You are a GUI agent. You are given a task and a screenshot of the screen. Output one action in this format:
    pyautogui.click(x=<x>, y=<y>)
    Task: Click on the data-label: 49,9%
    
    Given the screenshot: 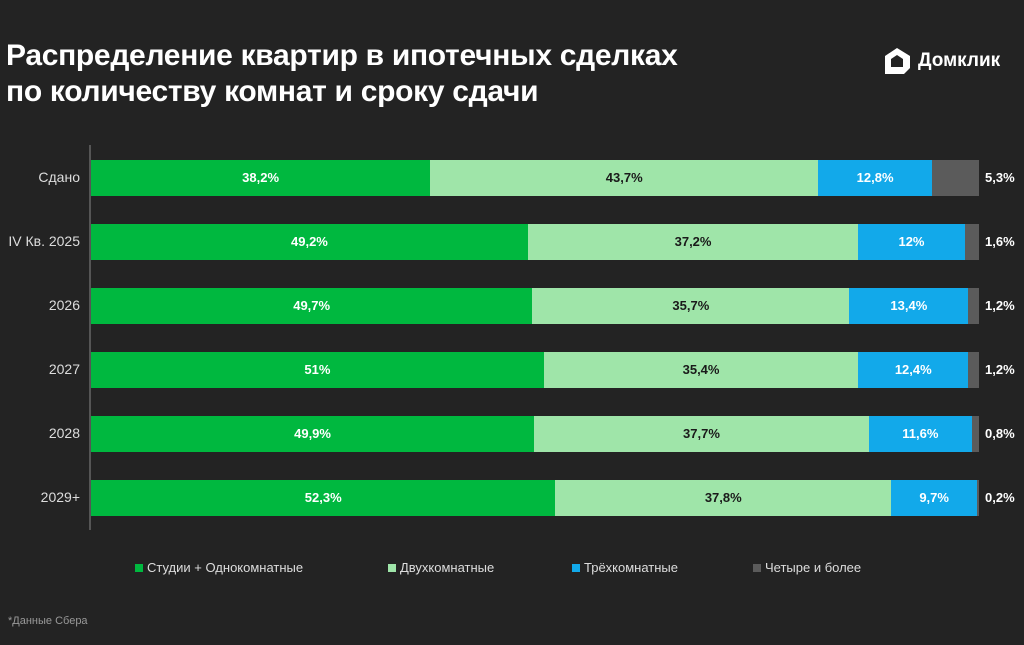 What is the action you would take?
    pyautogui.click(x=312, y=433)
    